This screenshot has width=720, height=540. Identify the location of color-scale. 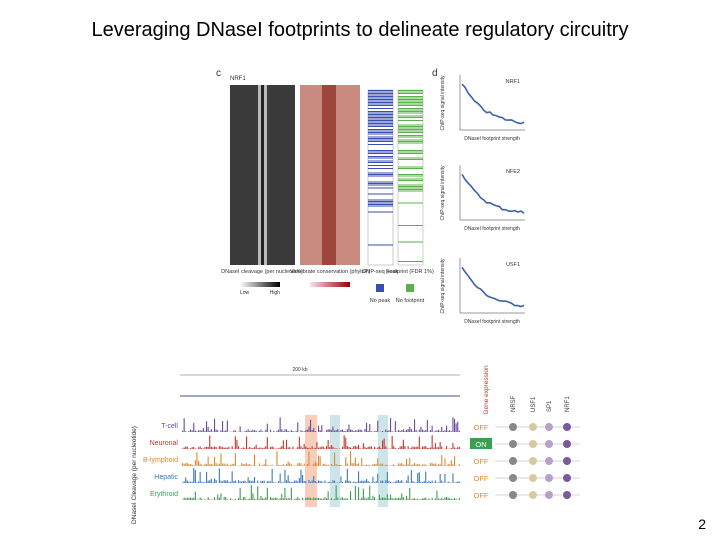
(330, 284).